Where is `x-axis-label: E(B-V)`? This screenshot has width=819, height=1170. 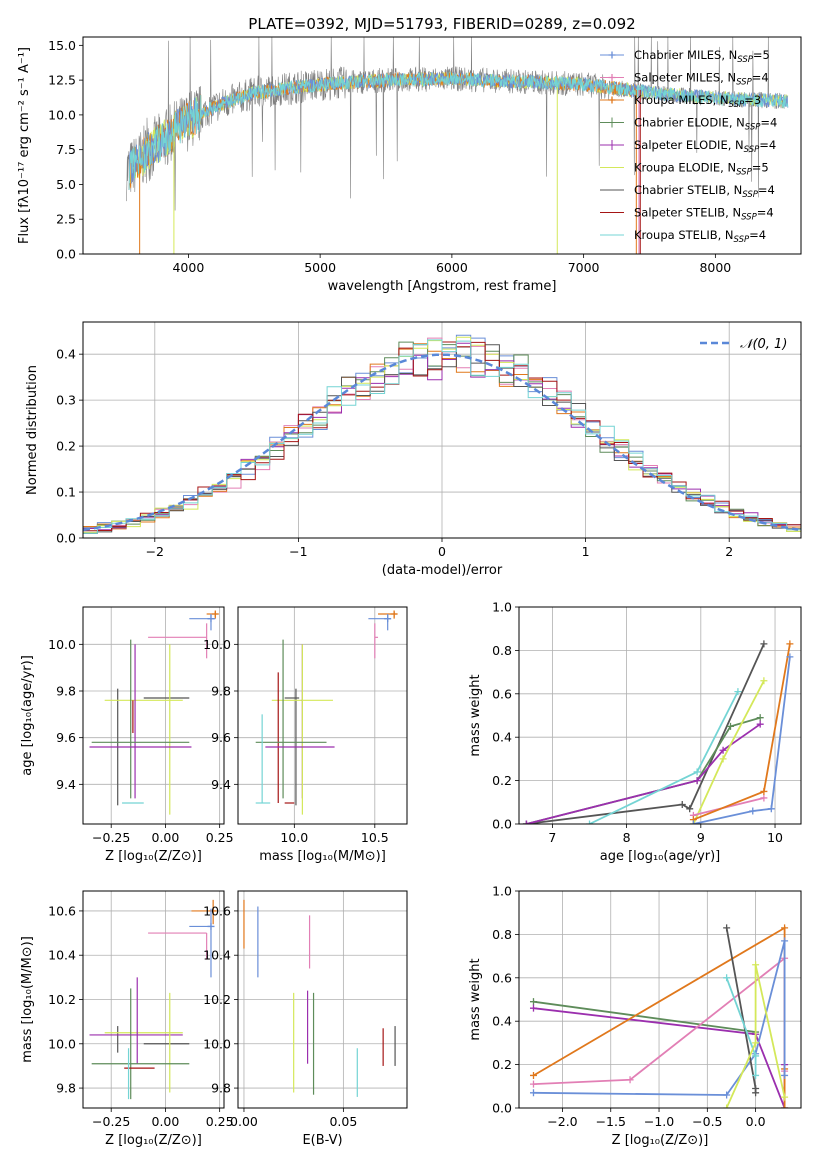 x-axis-label: E(B-V) is located at coordinates (322, 1140).